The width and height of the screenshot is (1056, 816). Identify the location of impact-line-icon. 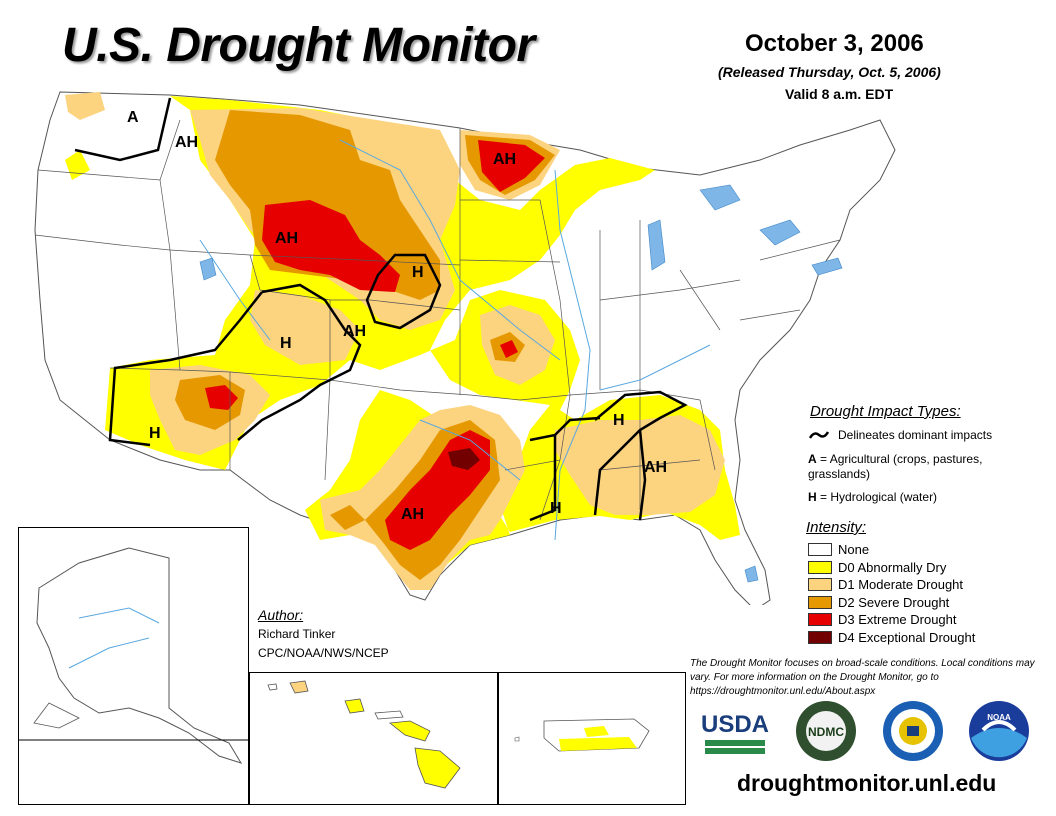
(819, 435).